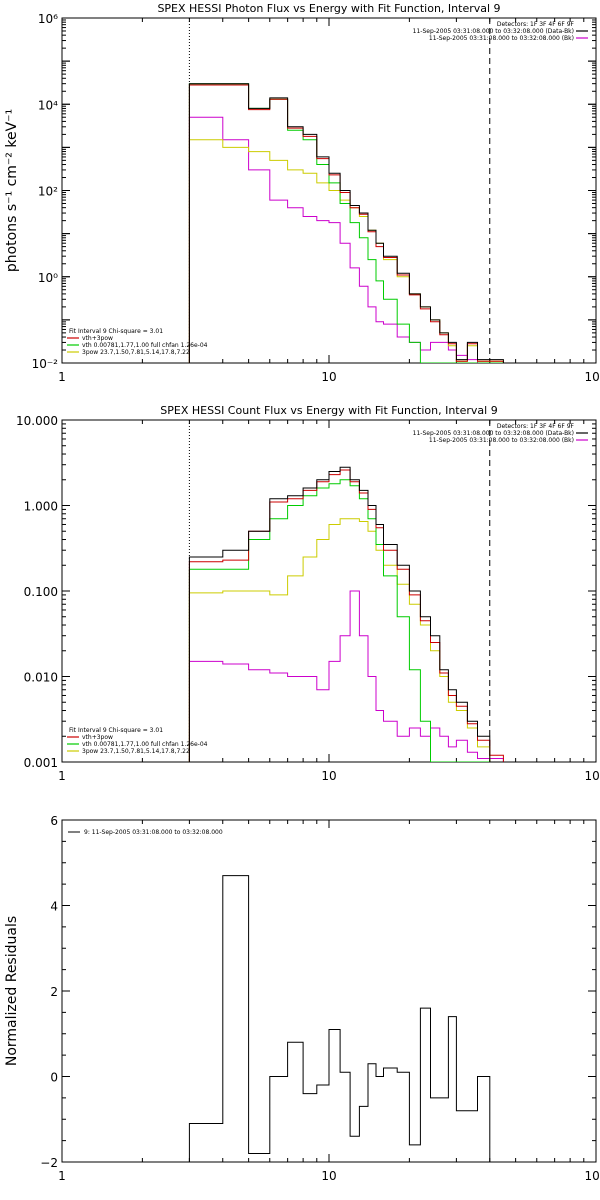  I want to click on y-tick-label: 10⁴, so click(48, 105).